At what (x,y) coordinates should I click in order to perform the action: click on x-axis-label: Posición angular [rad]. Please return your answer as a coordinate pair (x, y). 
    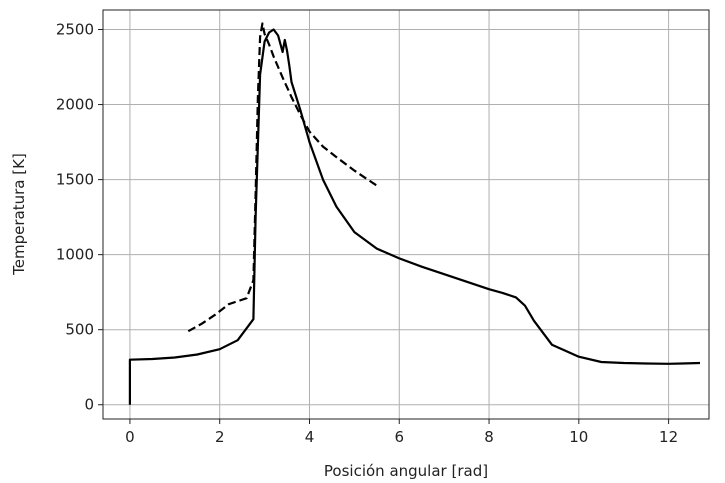
    Looking at the image, I should click on (406, 471).